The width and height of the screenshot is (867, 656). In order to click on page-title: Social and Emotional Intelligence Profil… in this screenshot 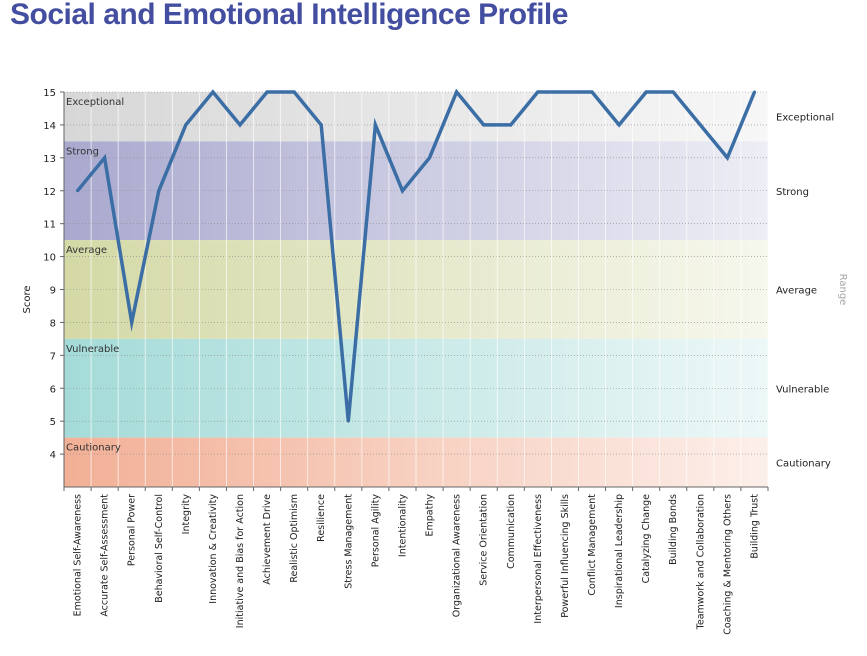, I will do `click(289, 15)`.